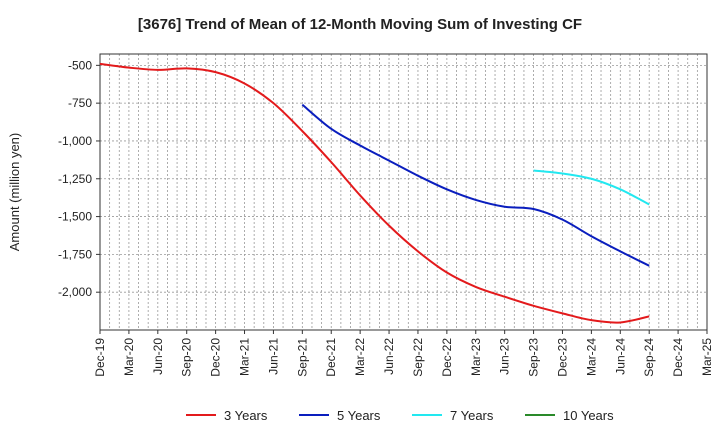 This screenshot has width=720, height=440. Describe the element at coordinates (476, 357) in the screenshot. I see `x-tick-label: Mar-23` at that location.